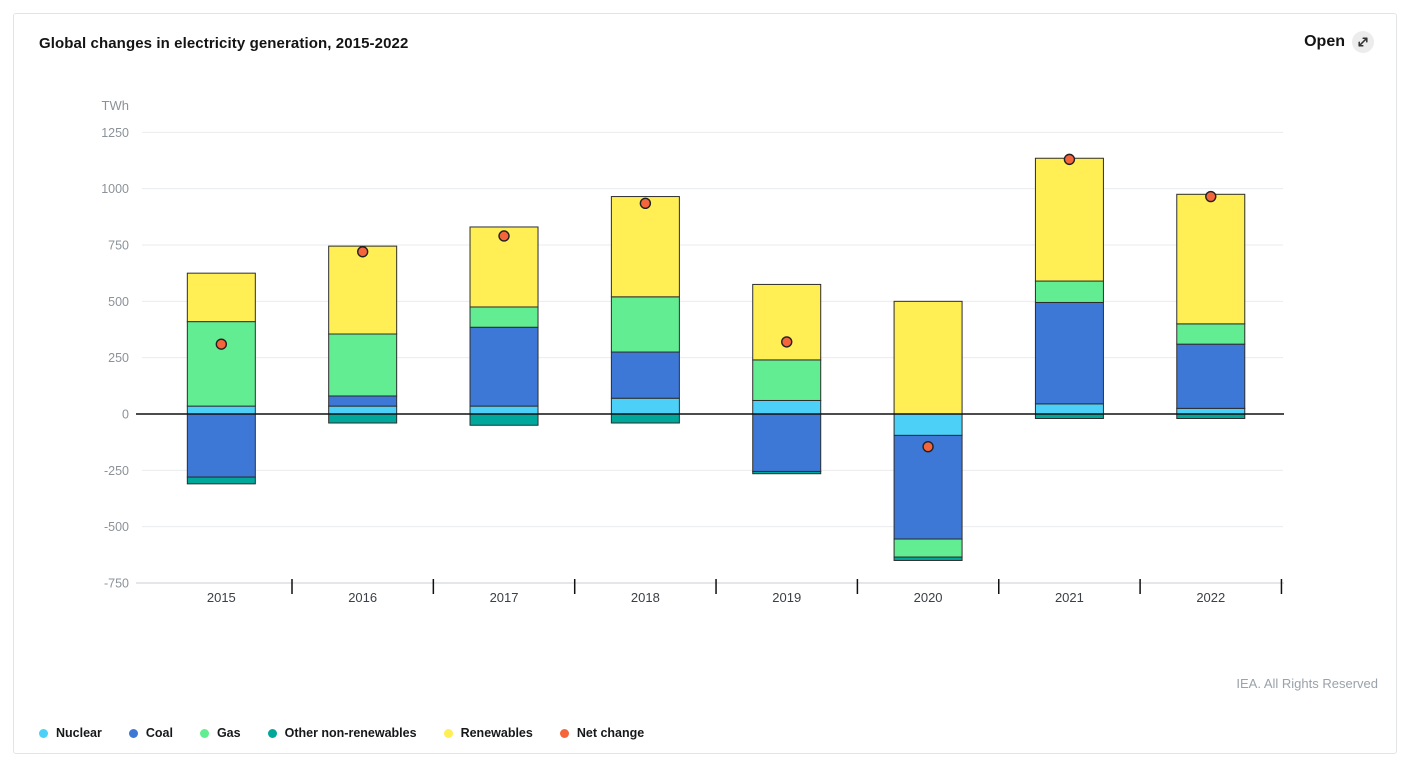 This screenshot has height=767, width=1410. What do you see at coordinates (1211, 376) in the screenshot?
I see `bar-2022-coal` at bounding box center [1211, 376].